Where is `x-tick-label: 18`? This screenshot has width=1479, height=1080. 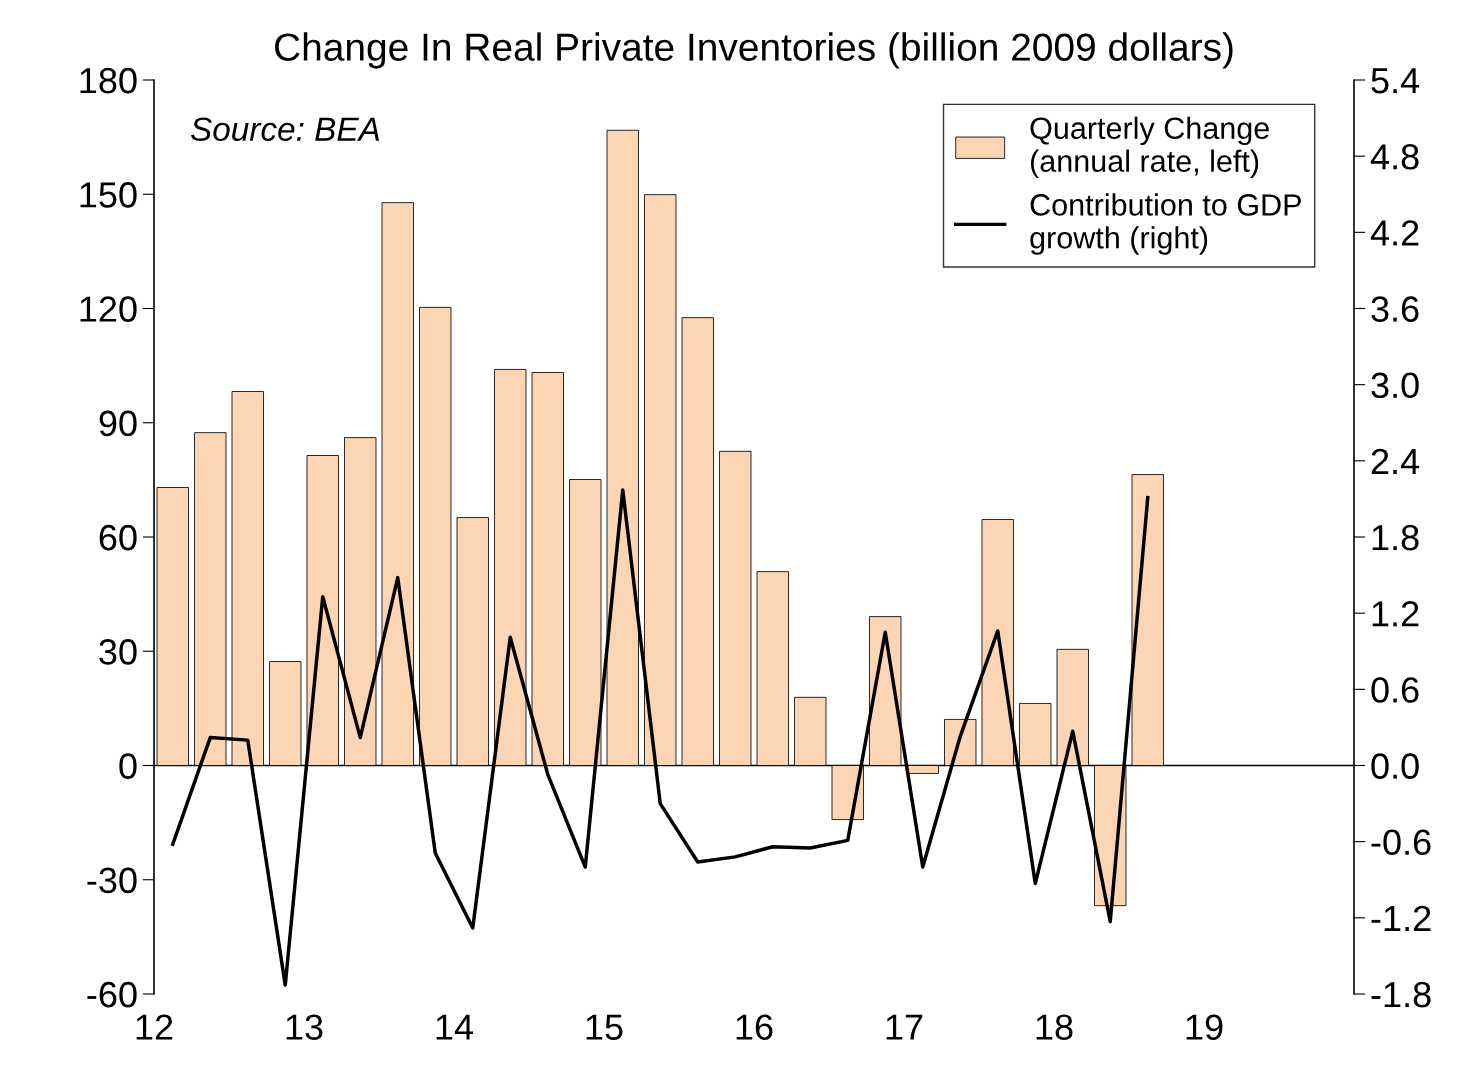 x-tick-label: 18 is located at coordinates (1054, 1027).